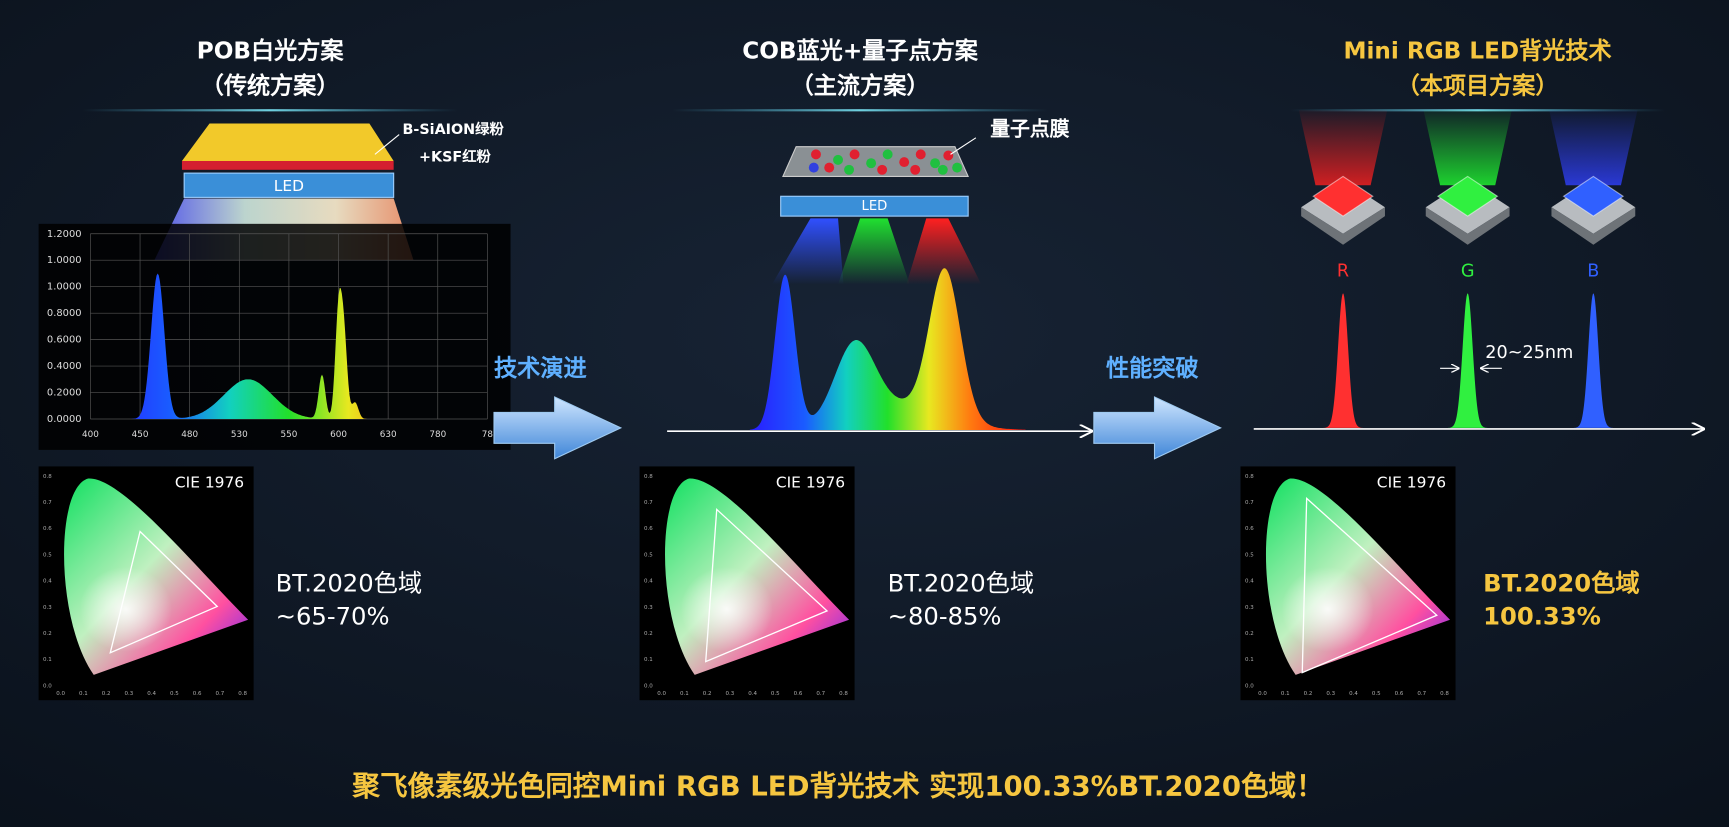  Describe the element at coordinates (1477, 51) in the screenshot. I see `panel-title: Mini RGB LED背光技术` at that location.